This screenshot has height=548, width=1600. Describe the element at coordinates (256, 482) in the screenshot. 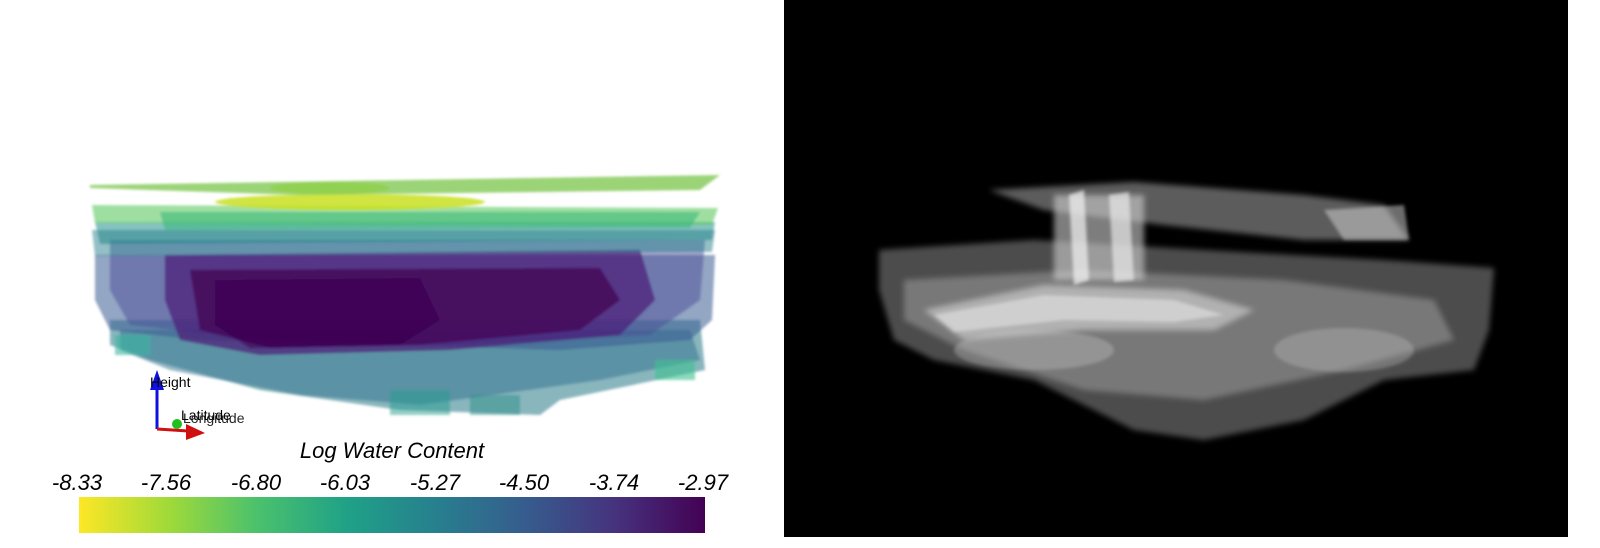

I see `colorbar-tick-label: -6.80` at that location.